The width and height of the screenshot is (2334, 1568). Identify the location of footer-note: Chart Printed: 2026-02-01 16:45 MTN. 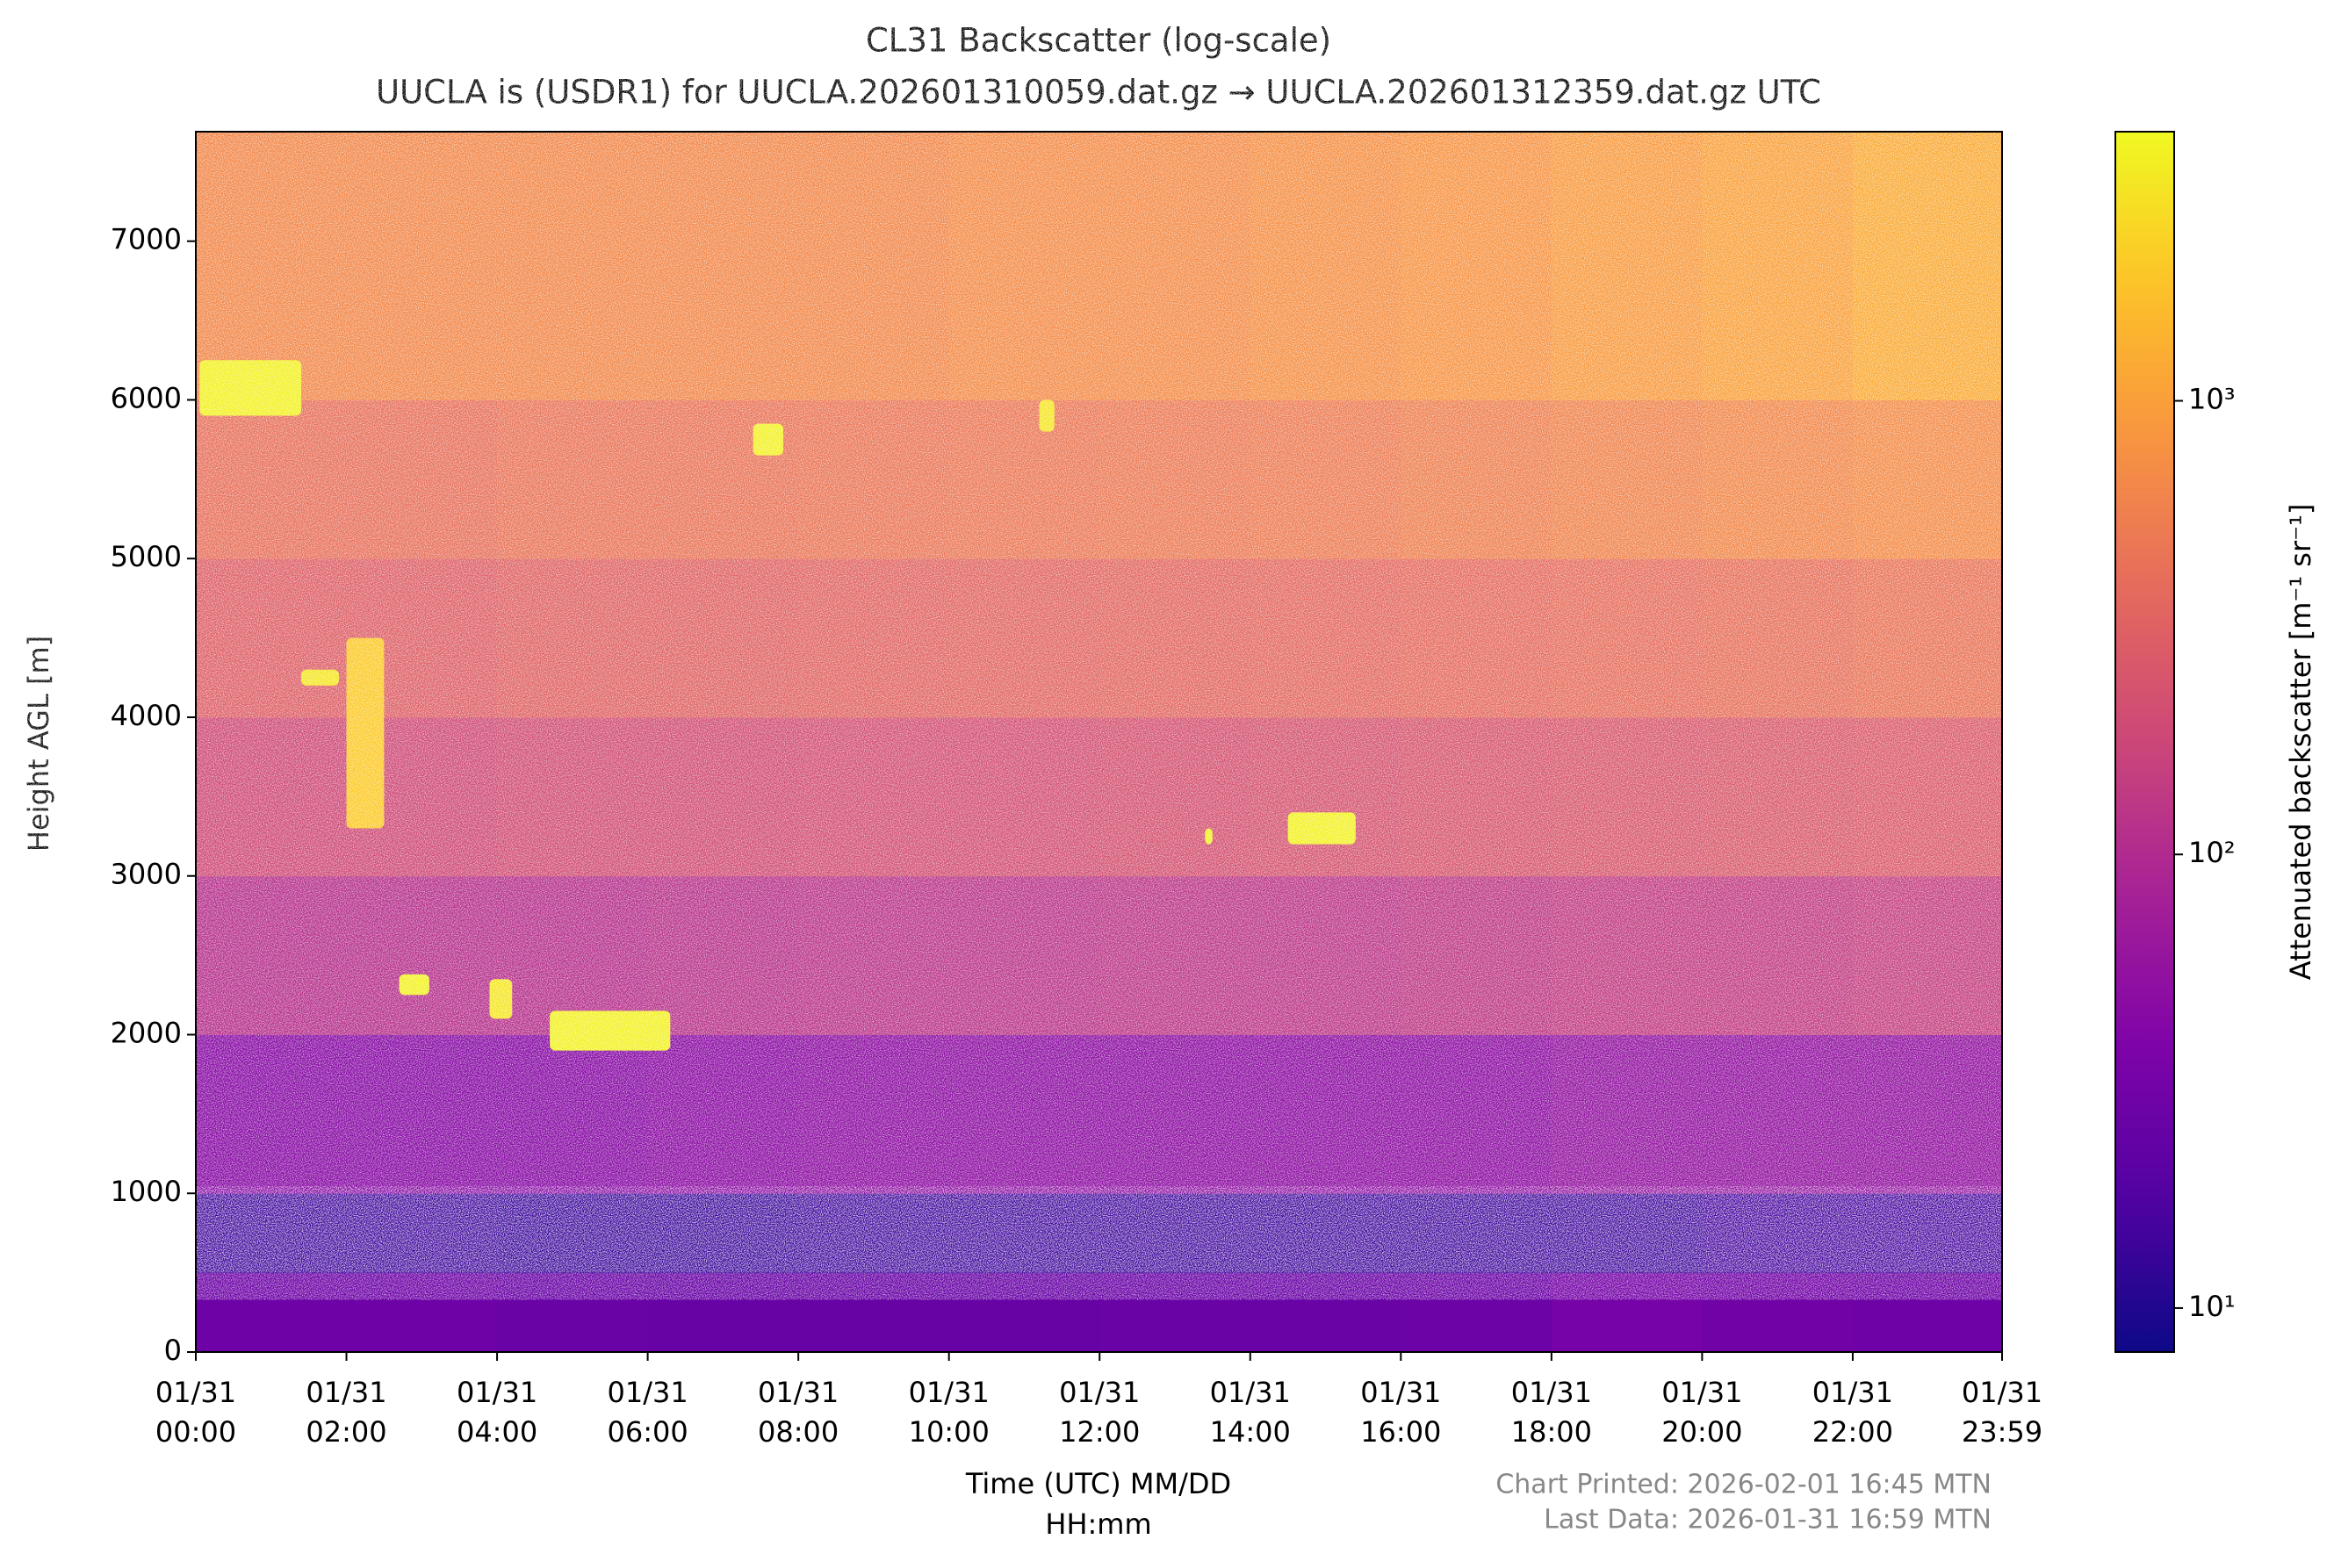
(1744, 1485).